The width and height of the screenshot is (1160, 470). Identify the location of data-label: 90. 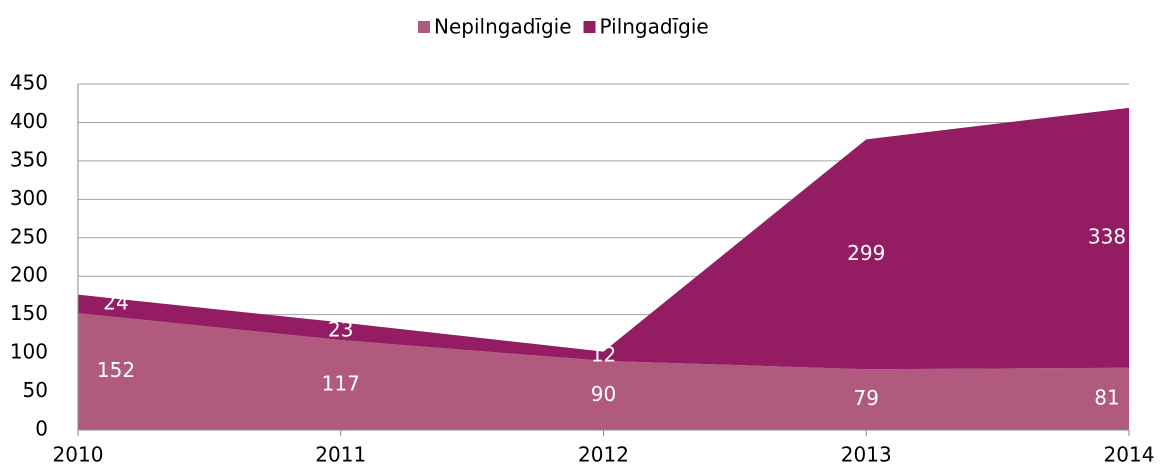
(603, 394).